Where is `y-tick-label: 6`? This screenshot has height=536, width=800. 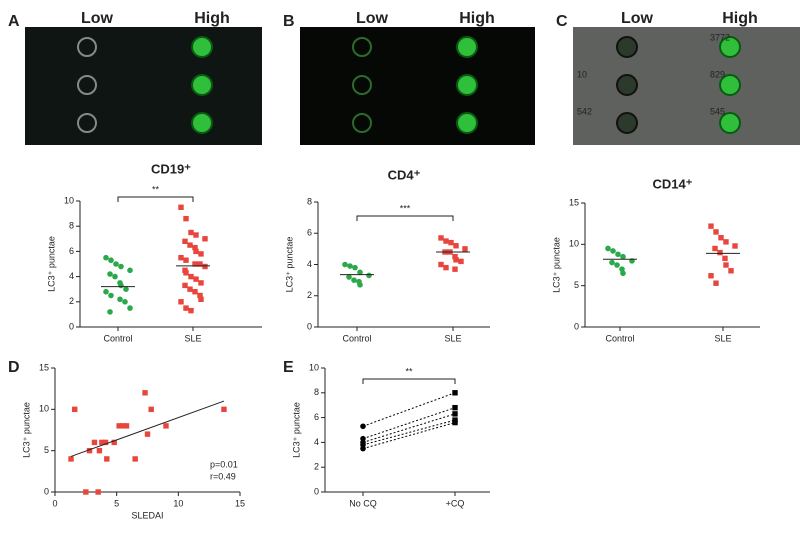 y-tick-label: 6 is located at coordinates (316, 417).